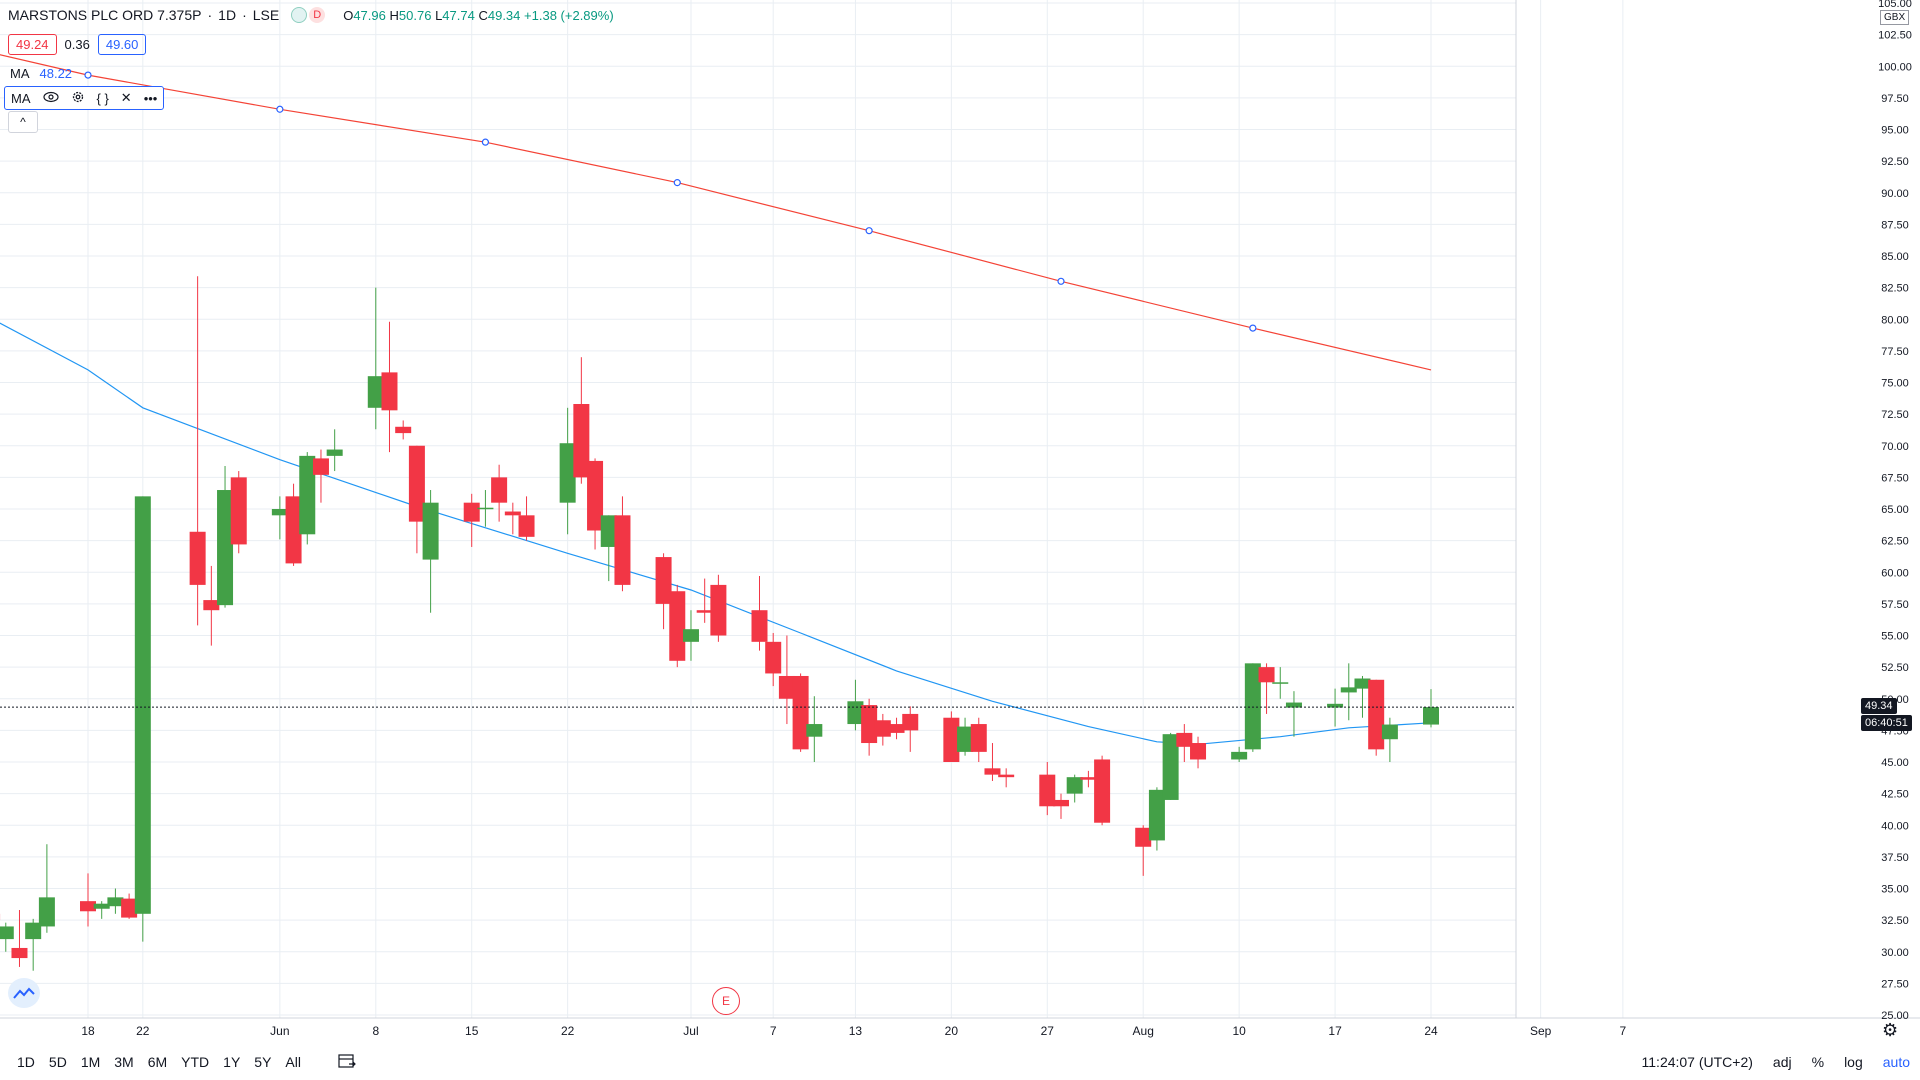 The width and height of the screenshot is (1920, 1080). Describe the element at coordinates (1896, 1062) in the screenshot. I see `auto-toggle: auto` at that location.